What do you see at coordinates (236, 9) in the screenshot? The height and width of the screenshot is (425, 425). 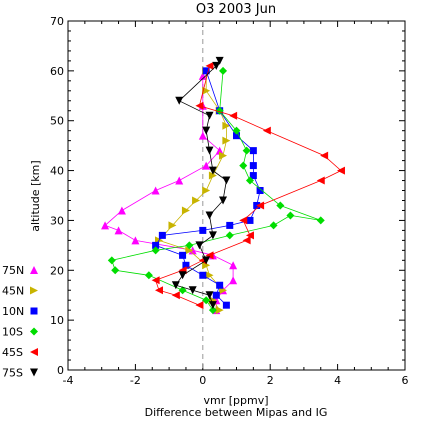 I see `chart-title: O3 2003 Jun` at bounding box center [236, 9].